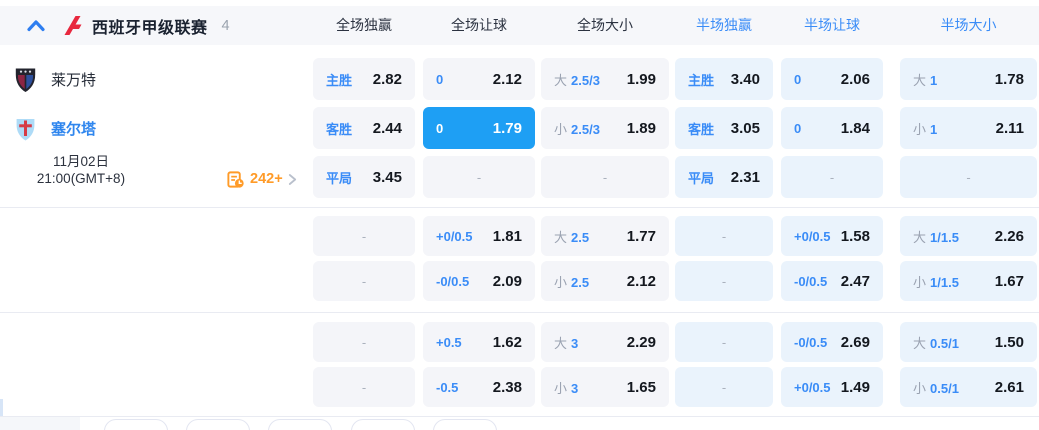 This screenshot has height=430, width=1039. I want to click on league-match-count: 4, so click(225, 25).